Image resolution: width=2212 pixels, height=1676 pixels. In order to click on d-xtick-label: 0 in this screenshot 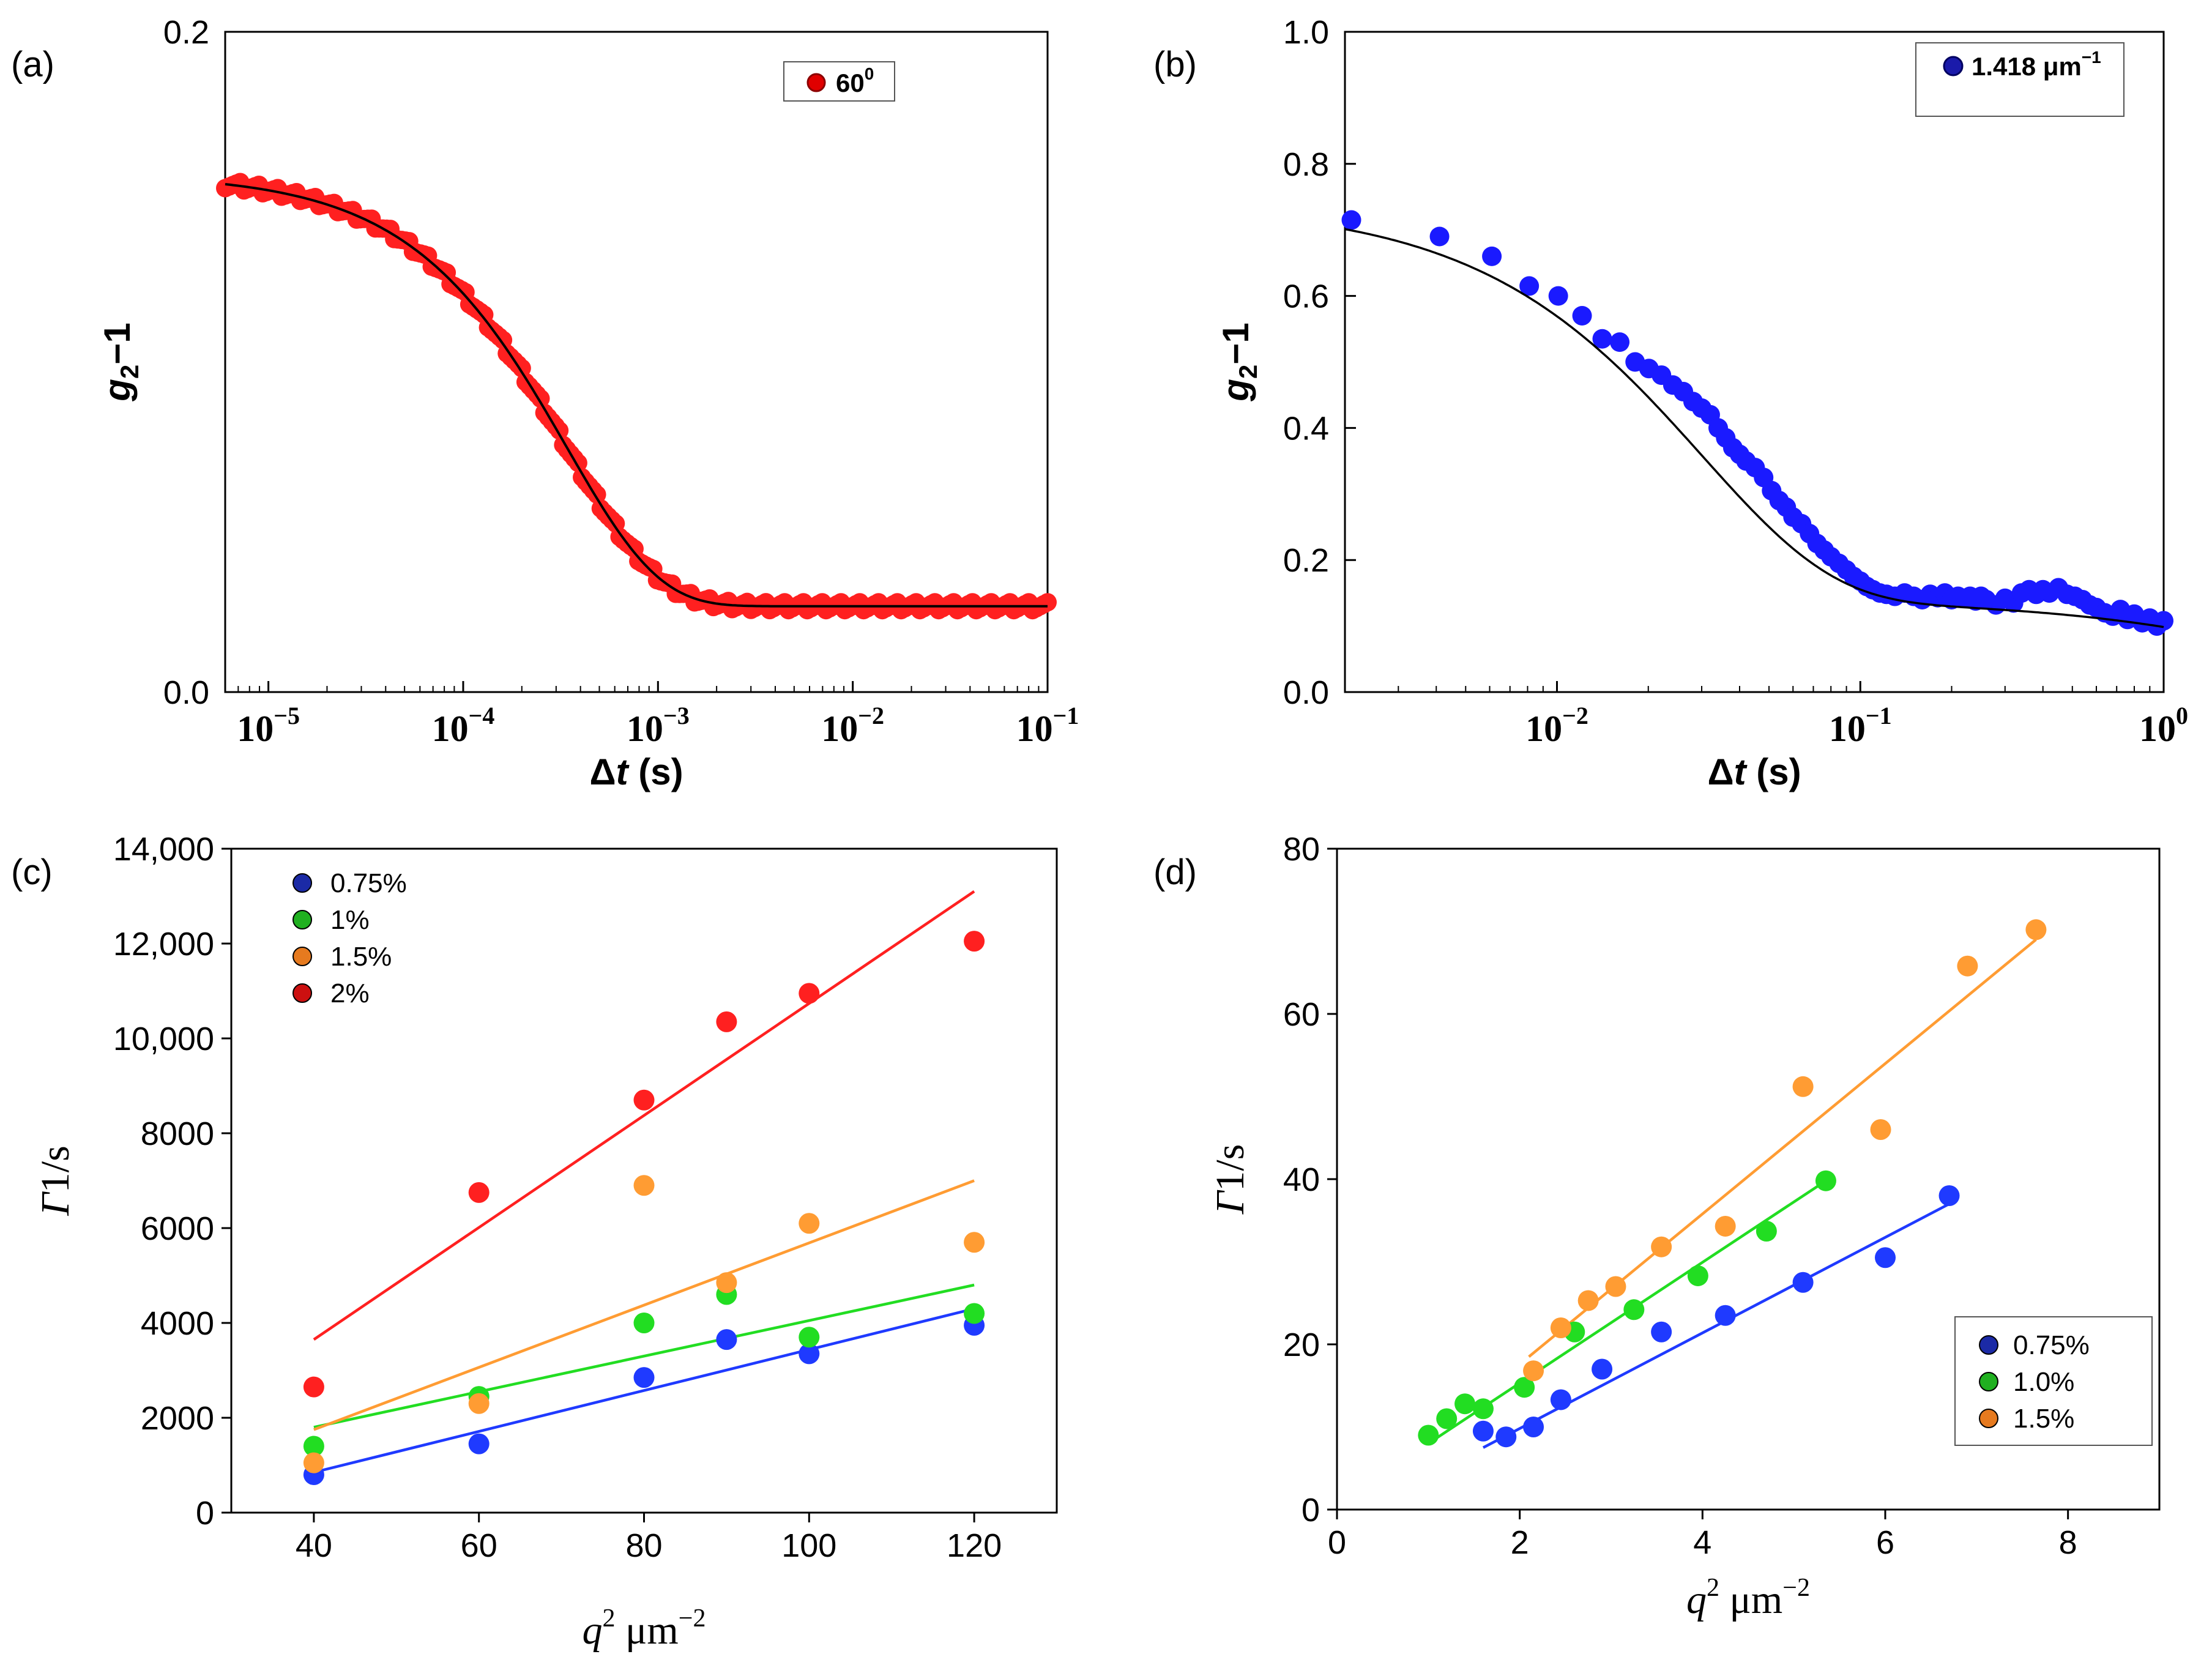, I will do `click(1337, 1542)`.